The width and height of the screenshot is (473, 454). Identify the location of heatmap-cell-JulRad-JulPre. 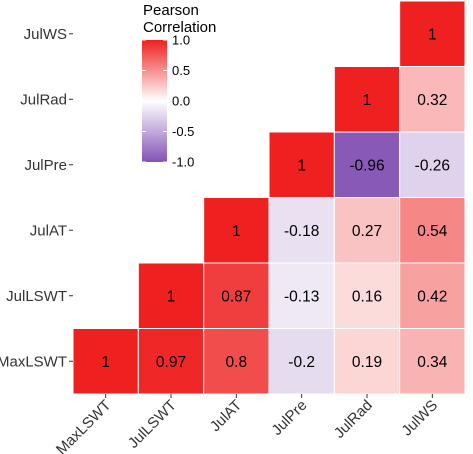
(367, 164).